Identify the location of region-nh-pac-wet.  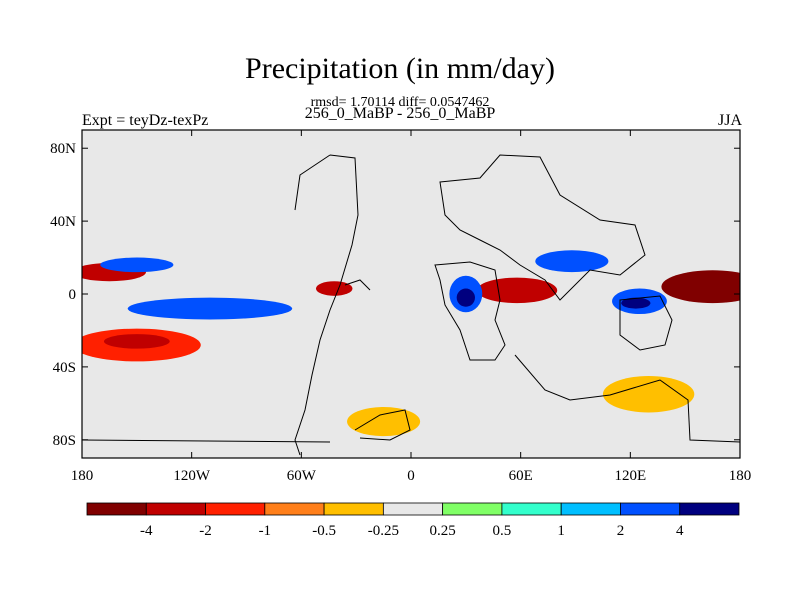
(137, 265).